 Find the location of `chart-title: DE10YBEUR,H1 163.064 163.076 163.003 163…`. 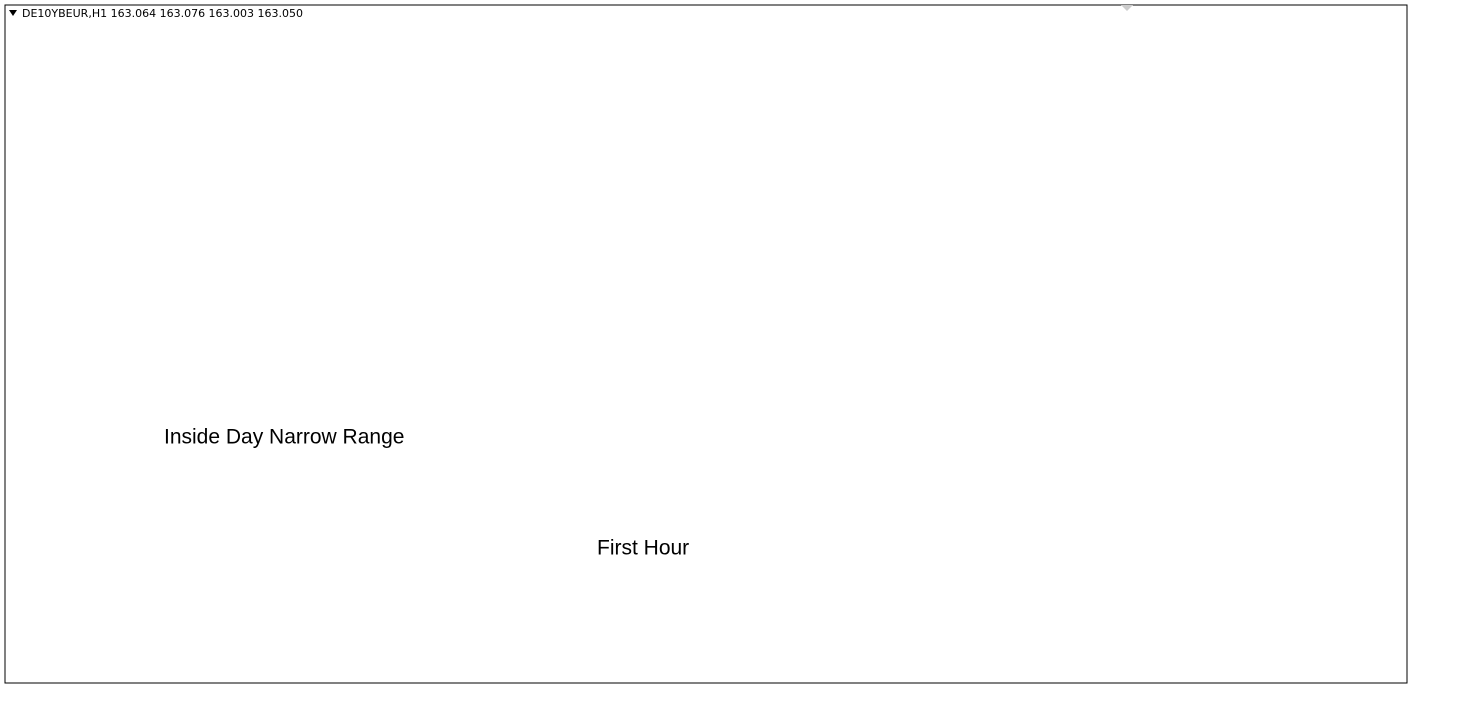

chart-title: DE10YBEUR,H1 163.064 163.076 163.003 163… is located at coordinates (162, 13).